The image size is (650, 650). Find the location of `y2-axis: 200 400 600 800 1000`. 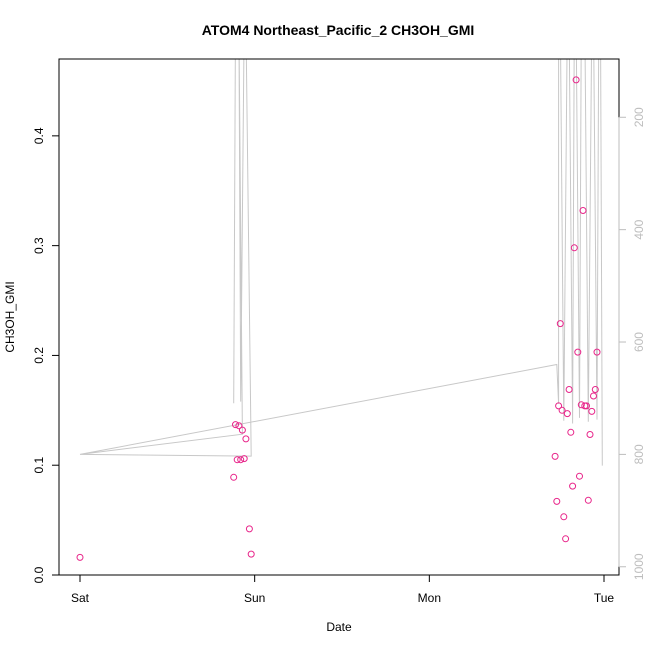

y2-axis: 200 400 600 800 1000 is located at coordinates (632, 343).